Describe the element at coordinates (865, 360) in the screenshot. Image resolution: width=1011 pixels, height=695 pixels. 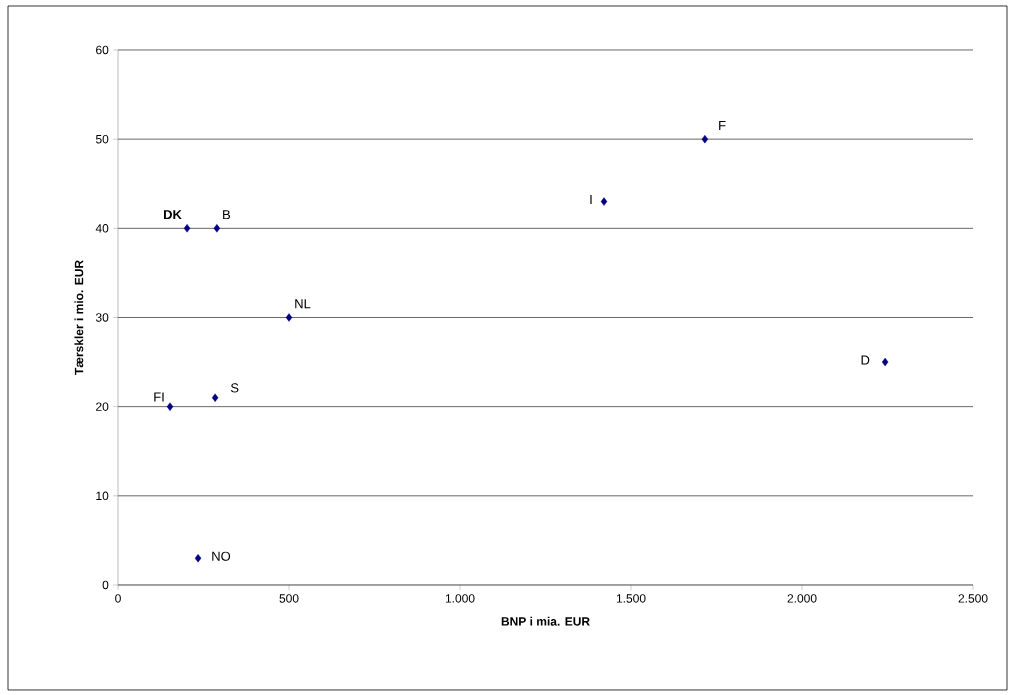
I see `annotation: D` at that location.